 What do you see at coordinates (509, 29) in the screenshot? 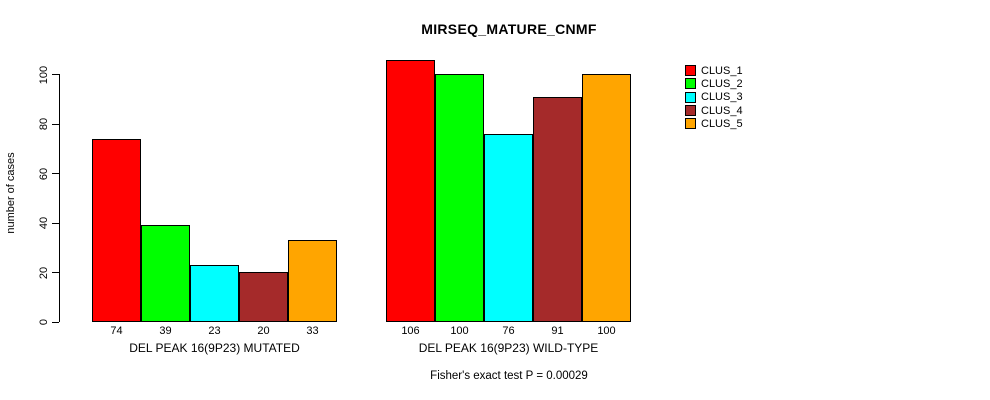
I see `chart-title: MIRSEQ_MATURE_CNMF` at bounding box center [509, 29].